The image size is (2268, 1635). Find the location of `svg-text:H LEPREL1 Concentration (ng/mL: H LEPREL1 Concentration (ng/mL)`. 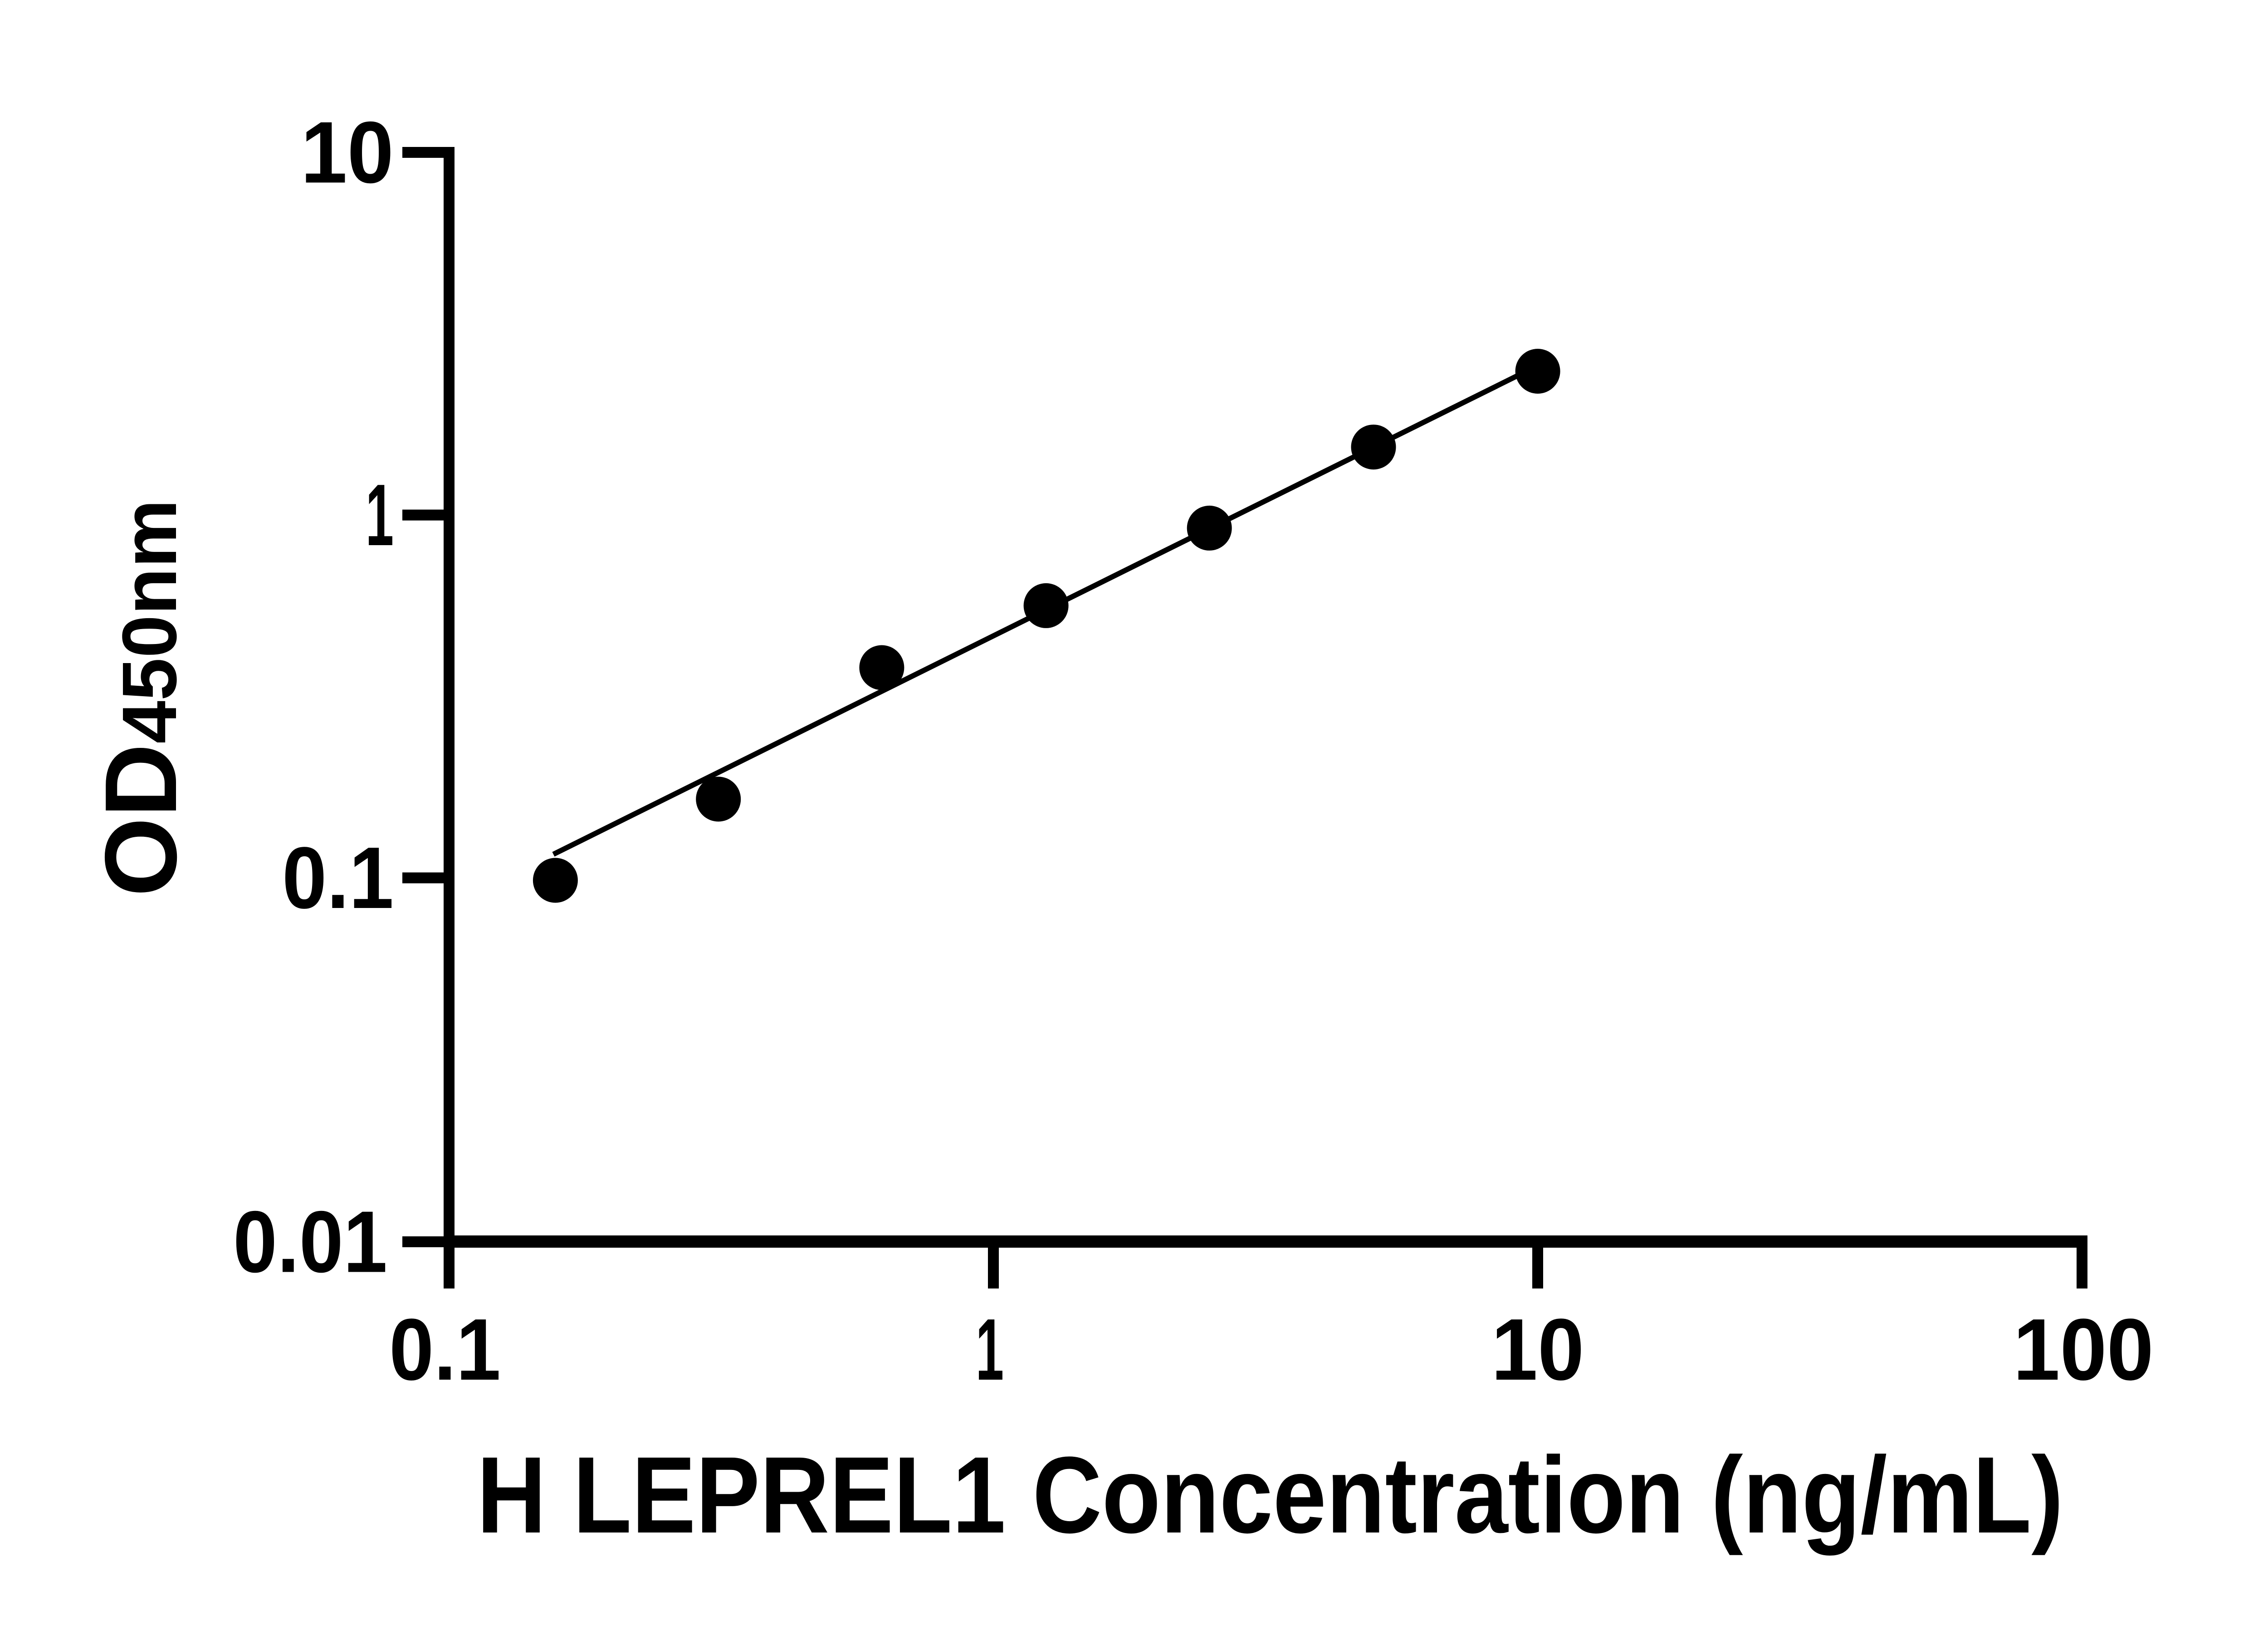

svg-text:H LEPREL1 Concentration (ng/mL: H LEPREL1 Concentration (ng/mL) is located at coordinates (1270, 1495).